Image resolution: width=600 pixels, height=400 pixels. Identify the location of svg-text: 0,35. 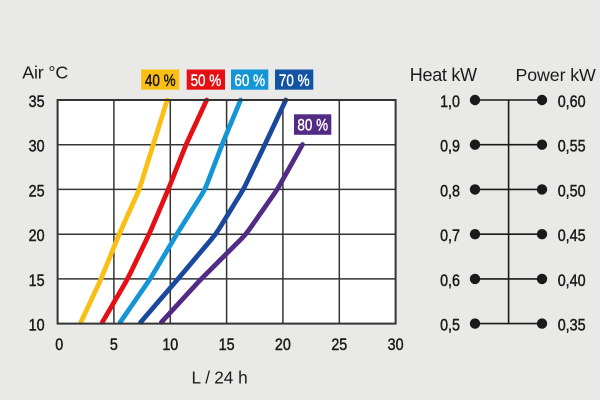
(572, 326).